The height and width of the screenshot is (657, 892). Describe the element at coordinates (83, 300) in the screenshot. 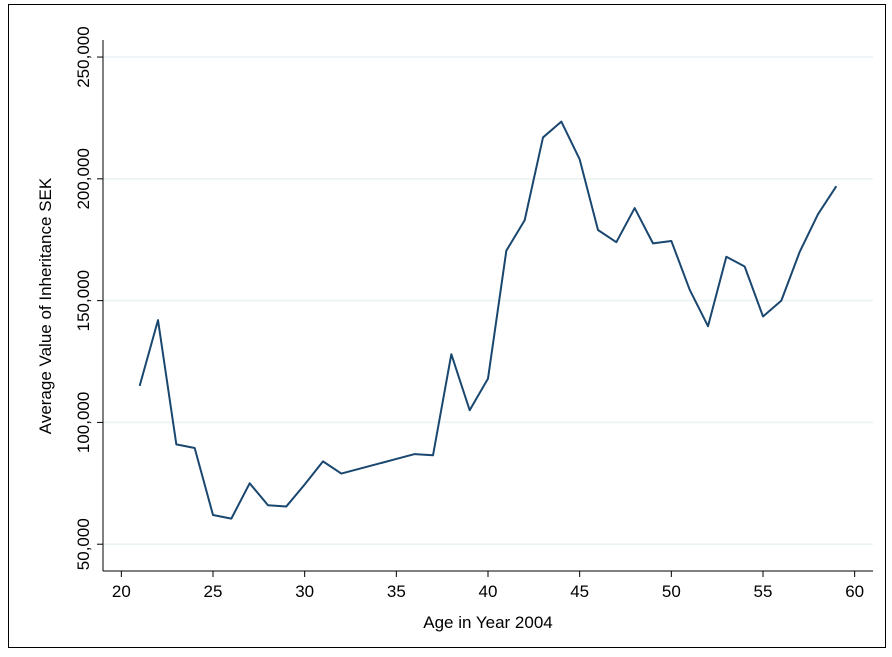

I see `y-tick-label: 150,000` at that location.